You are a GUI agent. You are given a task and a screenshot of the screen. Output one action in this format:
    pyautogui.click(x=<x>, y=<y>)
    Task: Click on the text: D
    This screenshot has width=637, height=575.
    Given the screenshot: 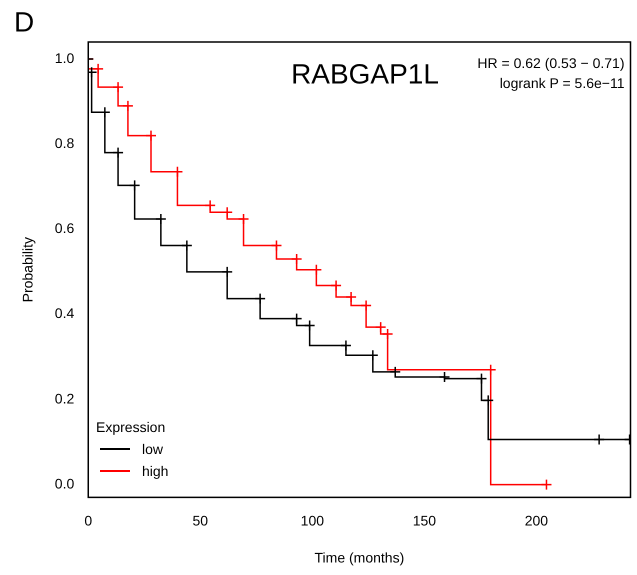 What is the action you would take?
    pyautogui.click(x=24, y=22)
    